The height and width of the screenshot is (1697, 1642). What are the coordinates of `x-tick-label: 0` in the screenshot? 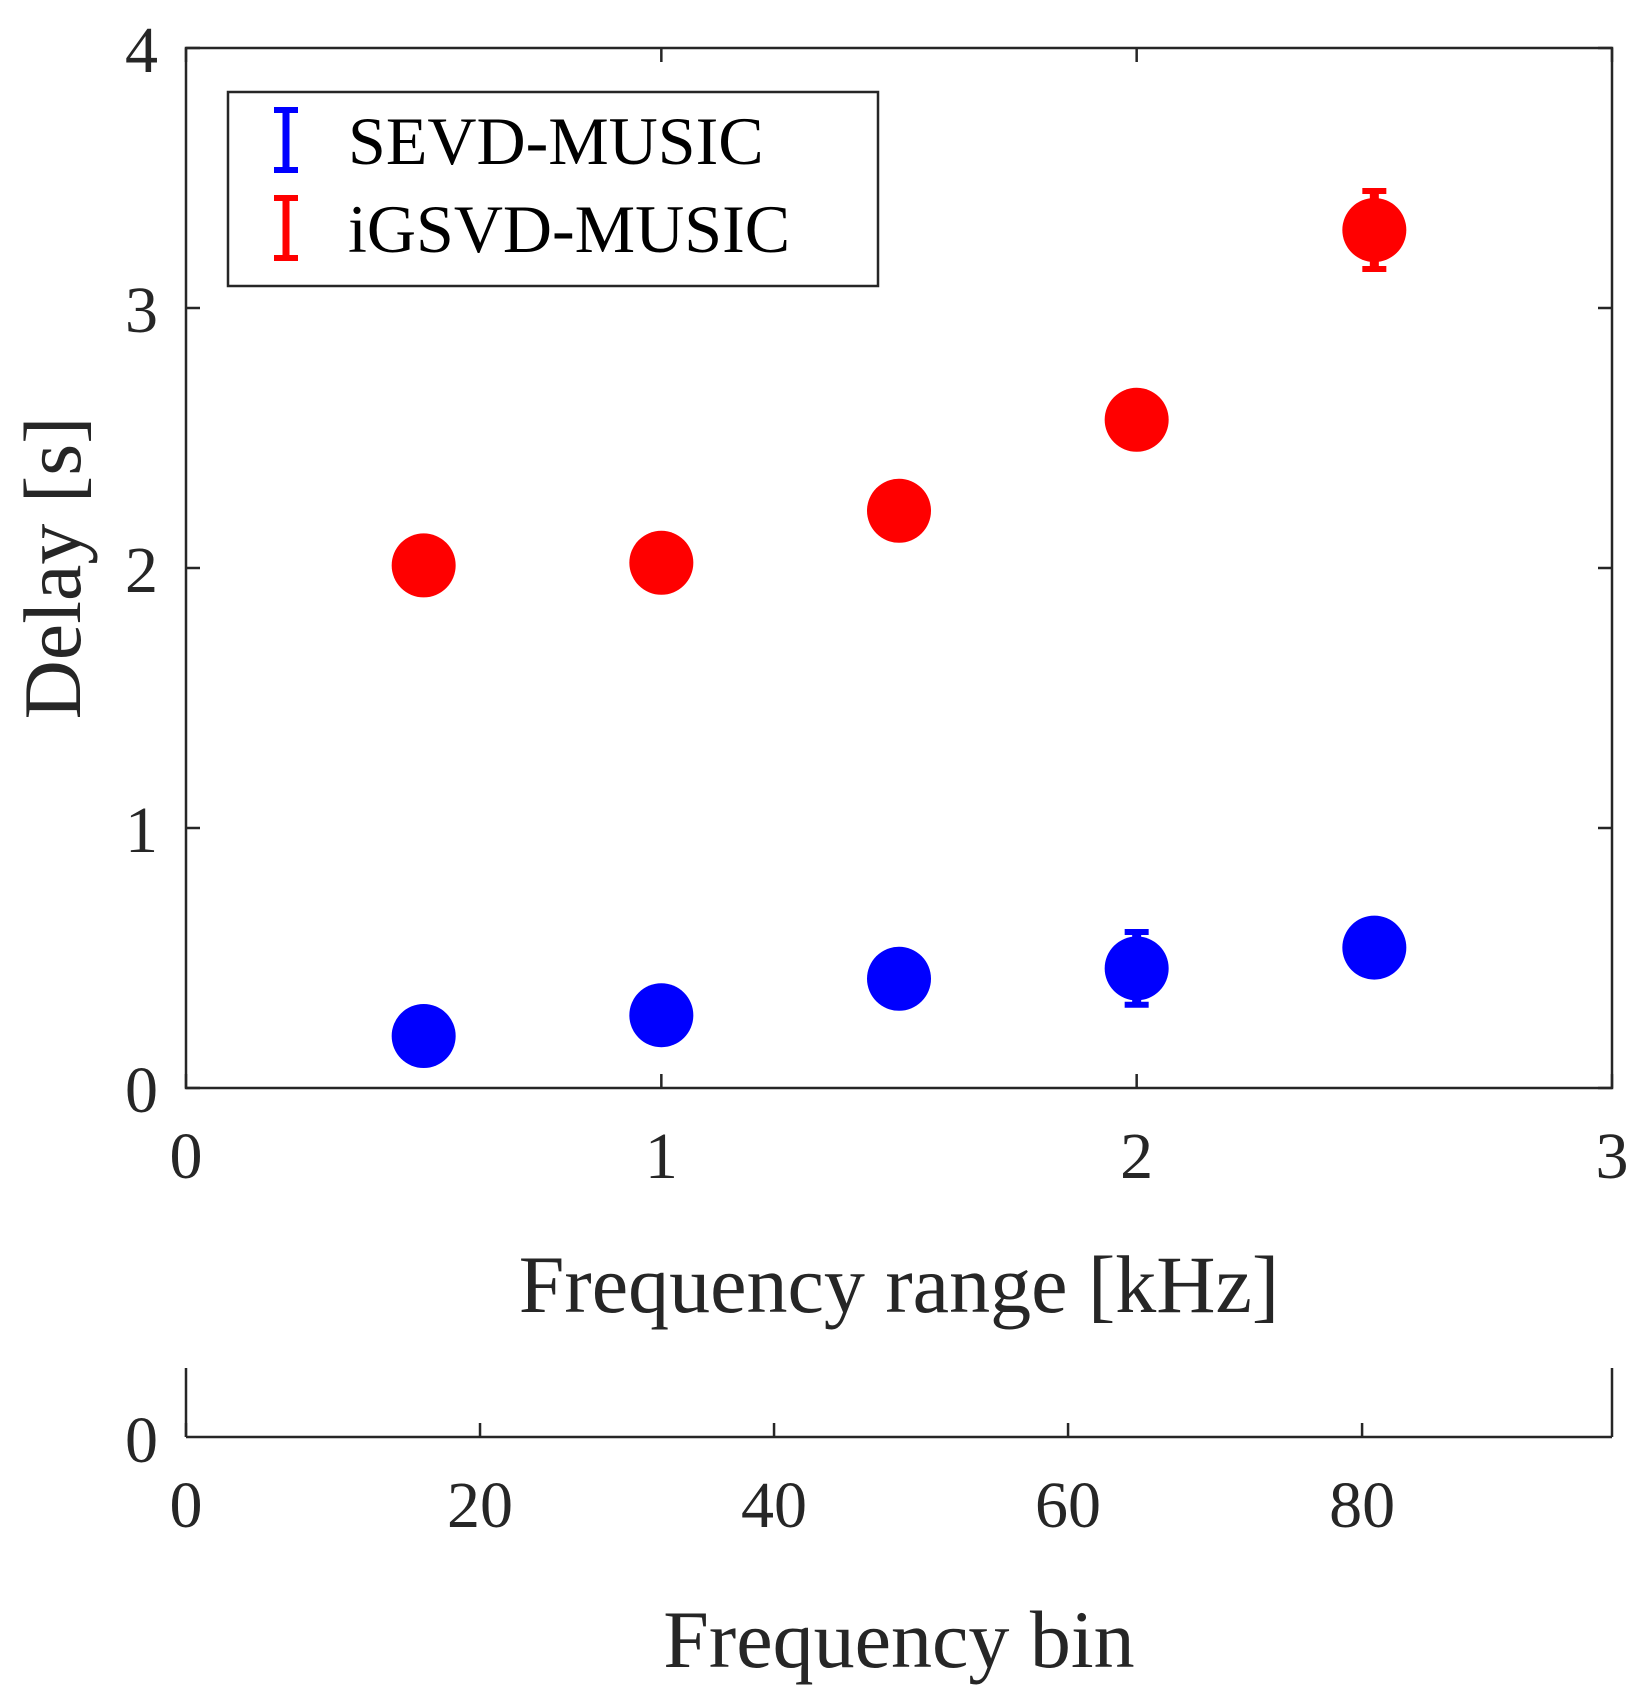 It's located at (186, 1156).